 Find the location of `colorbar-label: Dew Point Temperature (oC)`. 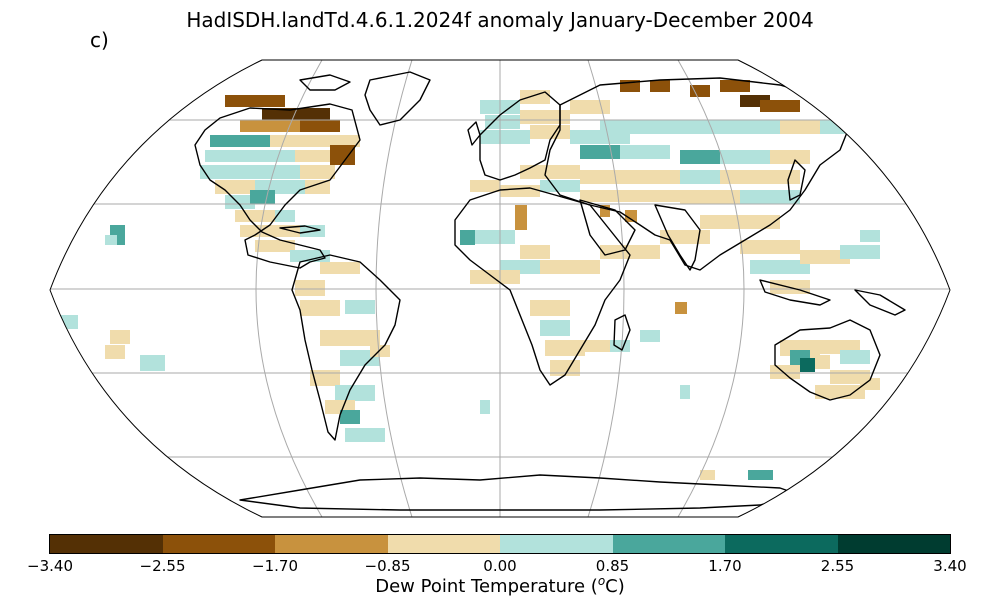

colorbar-label: Dew Point Temperature (oC) is located at coordinates (500, 585).